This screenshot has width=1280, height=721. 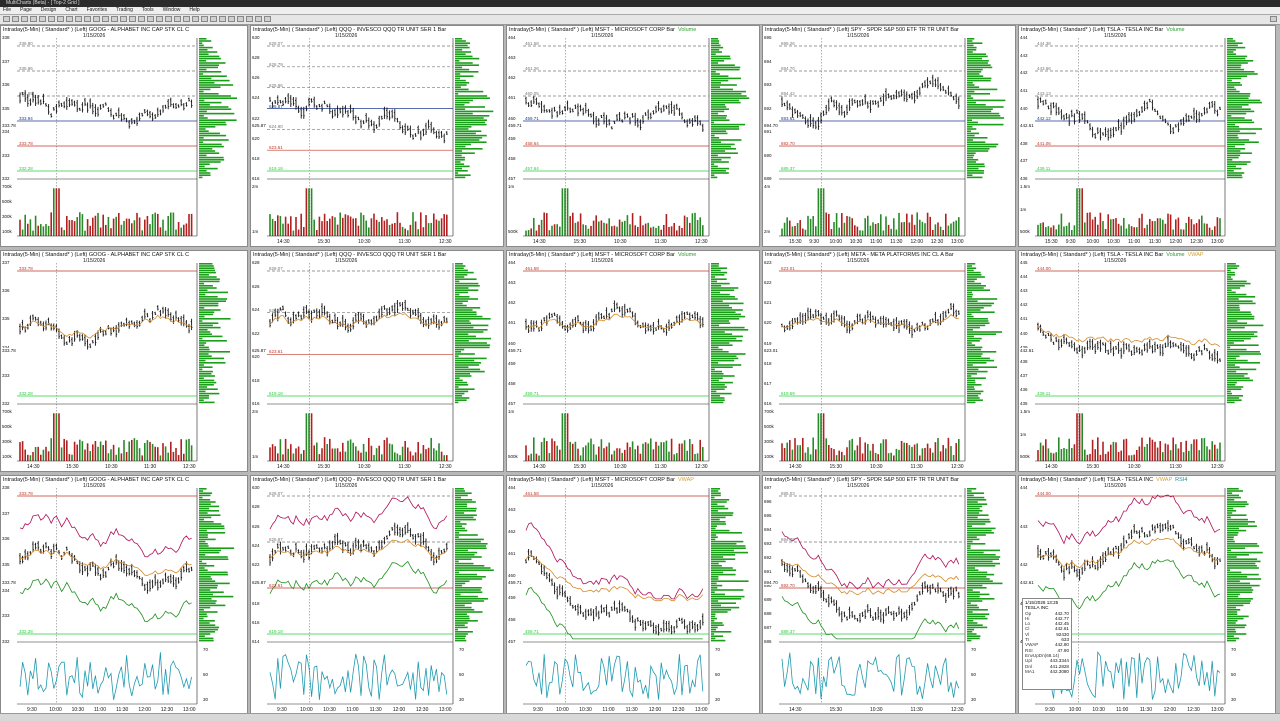 What do you see at coordinates (1024, 160) in the screenshot?
I see `price-tick: 437` at bounding box center [1024, 160].